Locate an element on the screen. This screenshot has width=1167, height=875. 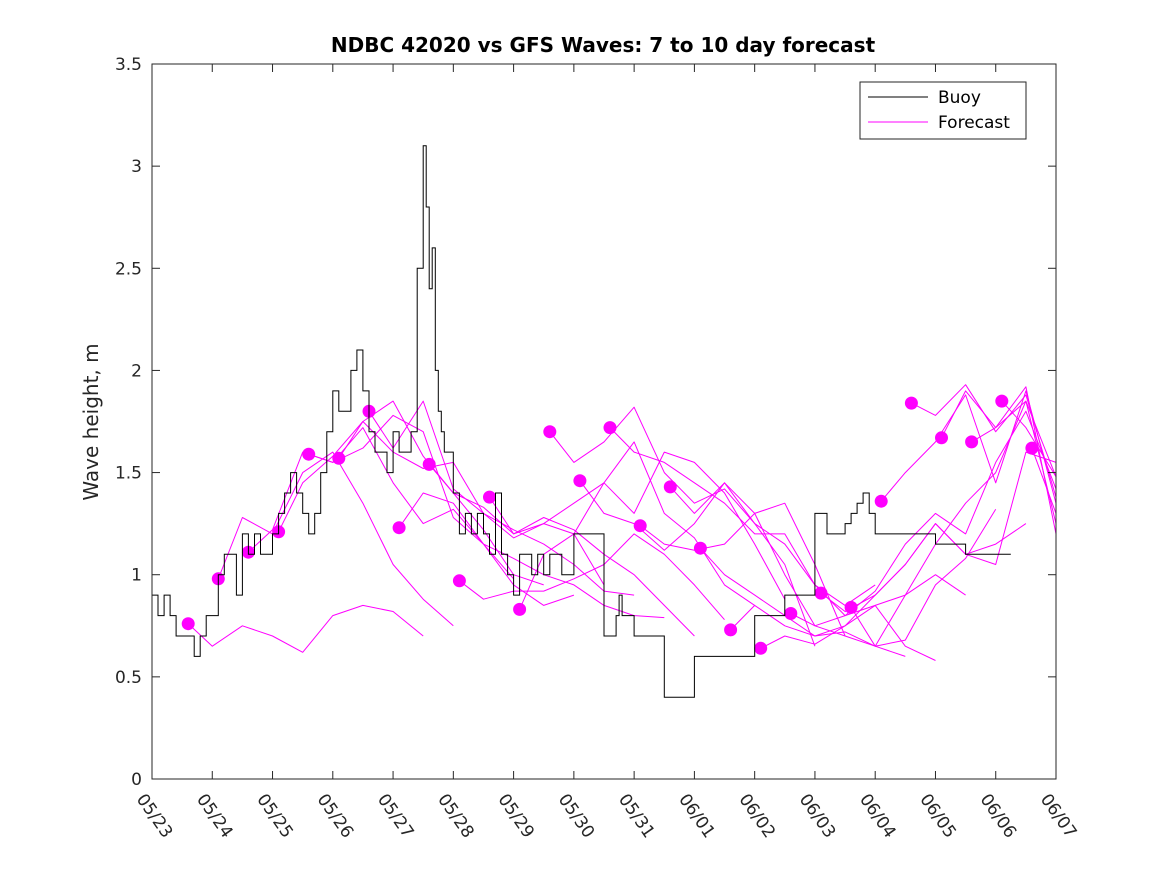
y-tick-label: 3 is located at coordinates (136, 167).